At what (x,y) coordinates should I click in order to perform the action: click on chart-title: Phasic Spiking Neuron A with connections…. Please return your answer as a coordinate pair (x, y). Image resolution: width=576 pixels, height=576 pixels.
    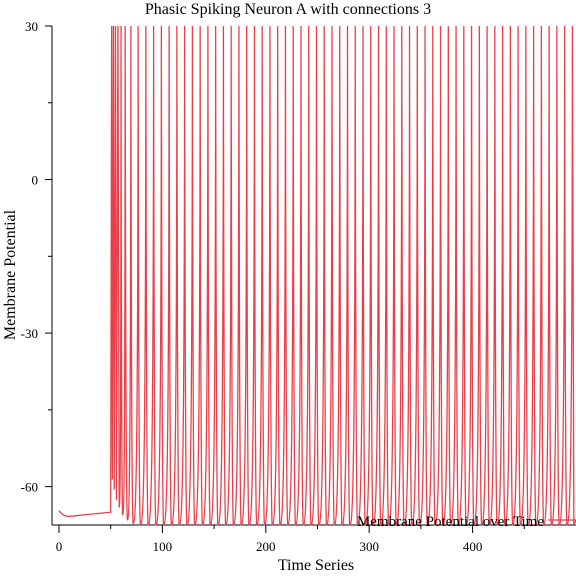
    Looking at the image, I should click on (288, 9).